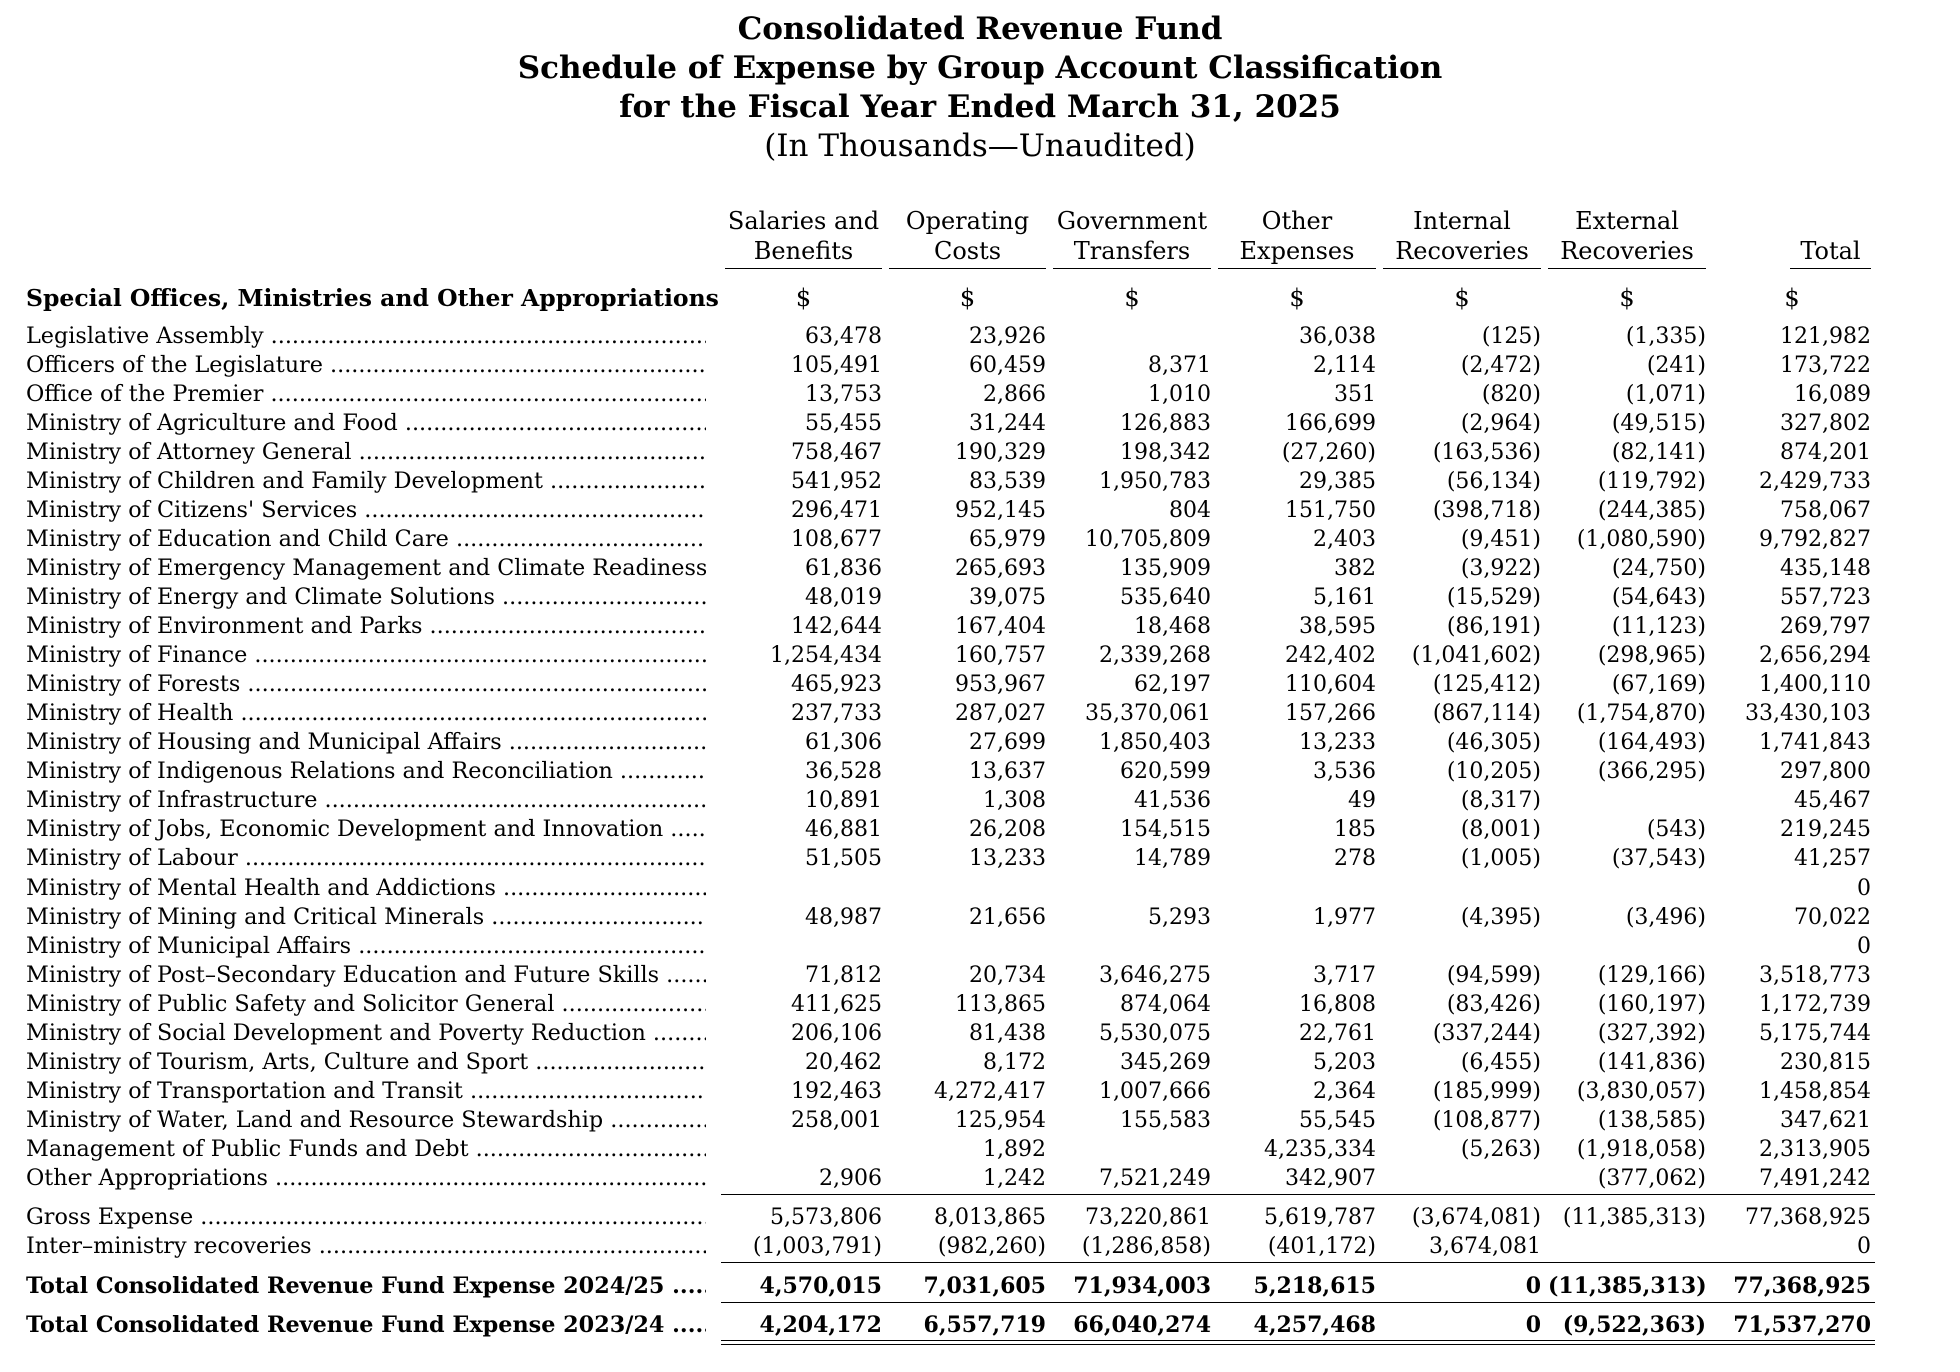 This screenshot has width=1960, height=1372. What do you see at coordinates (1815, 975) in the screenshot?
I see `table-cell: 3,518,773` at bounding box center [1815, 975].